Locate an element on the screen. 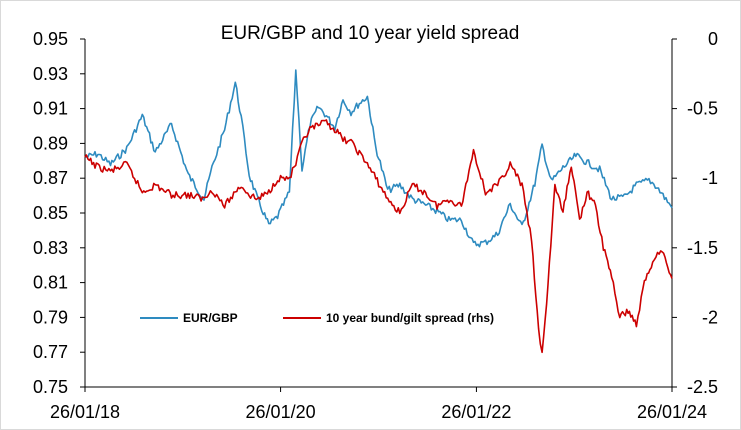 The width and height of the screenshot is (741, 430). y-left-tick-label: 0.79 is located at coordinates (50, 317).